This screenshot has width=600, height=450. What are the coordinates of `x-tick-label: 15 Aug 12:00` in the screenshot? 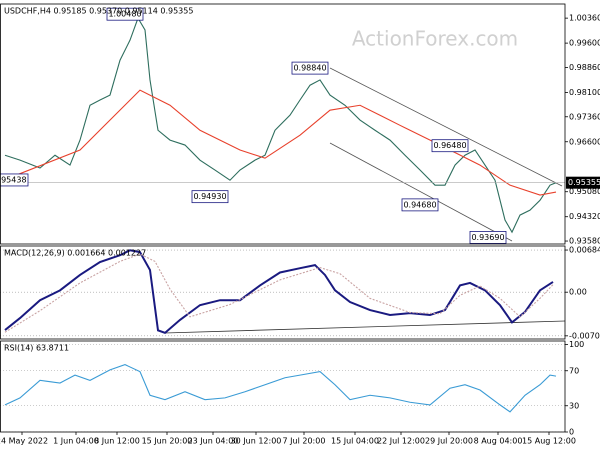 It's located at (549, 441).